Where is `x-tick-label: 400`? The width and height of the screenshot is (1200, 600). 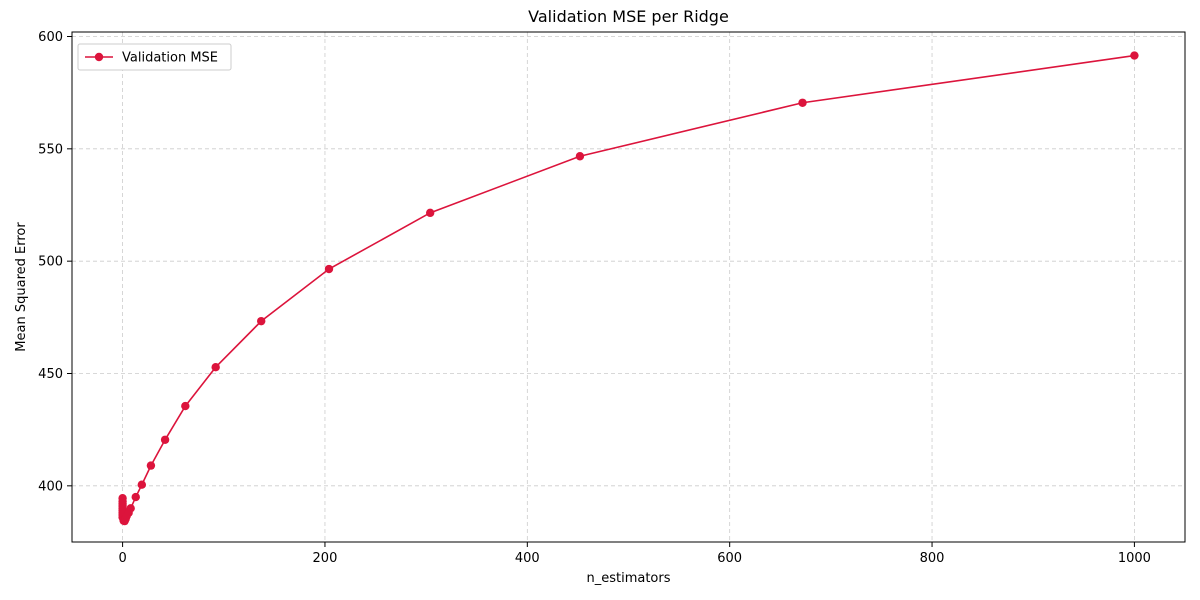 x-tick-label: 400 is located at coordinates (527, 558).